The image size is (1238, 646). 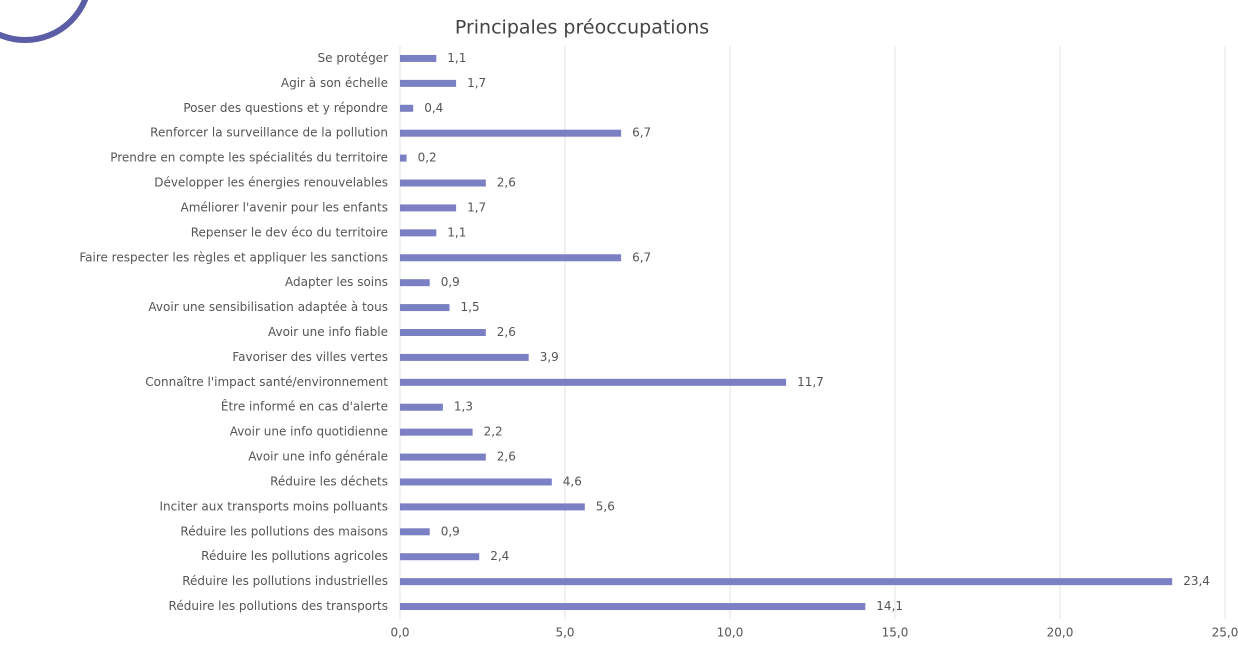 What do you see at coordinates (294, 556) in the screenshot?
I see `y-tick-label: Réduire les pollutions agricoles` at bounding box center [294, 556].